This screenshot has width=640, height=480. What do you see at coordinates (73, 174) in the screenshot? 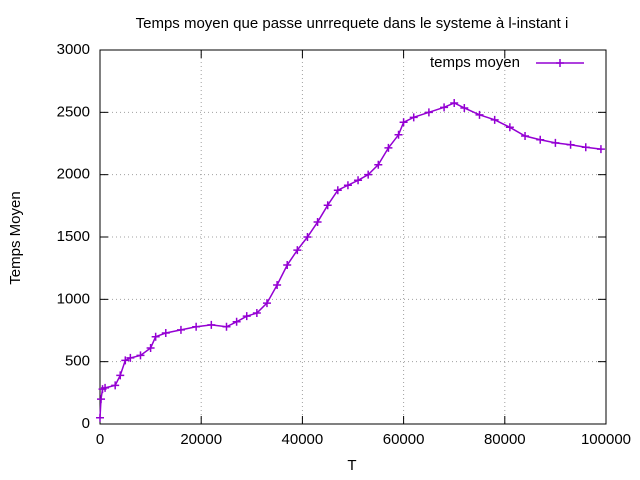
I see `y-tick-label: 2000` at bounding box center [73, 174].